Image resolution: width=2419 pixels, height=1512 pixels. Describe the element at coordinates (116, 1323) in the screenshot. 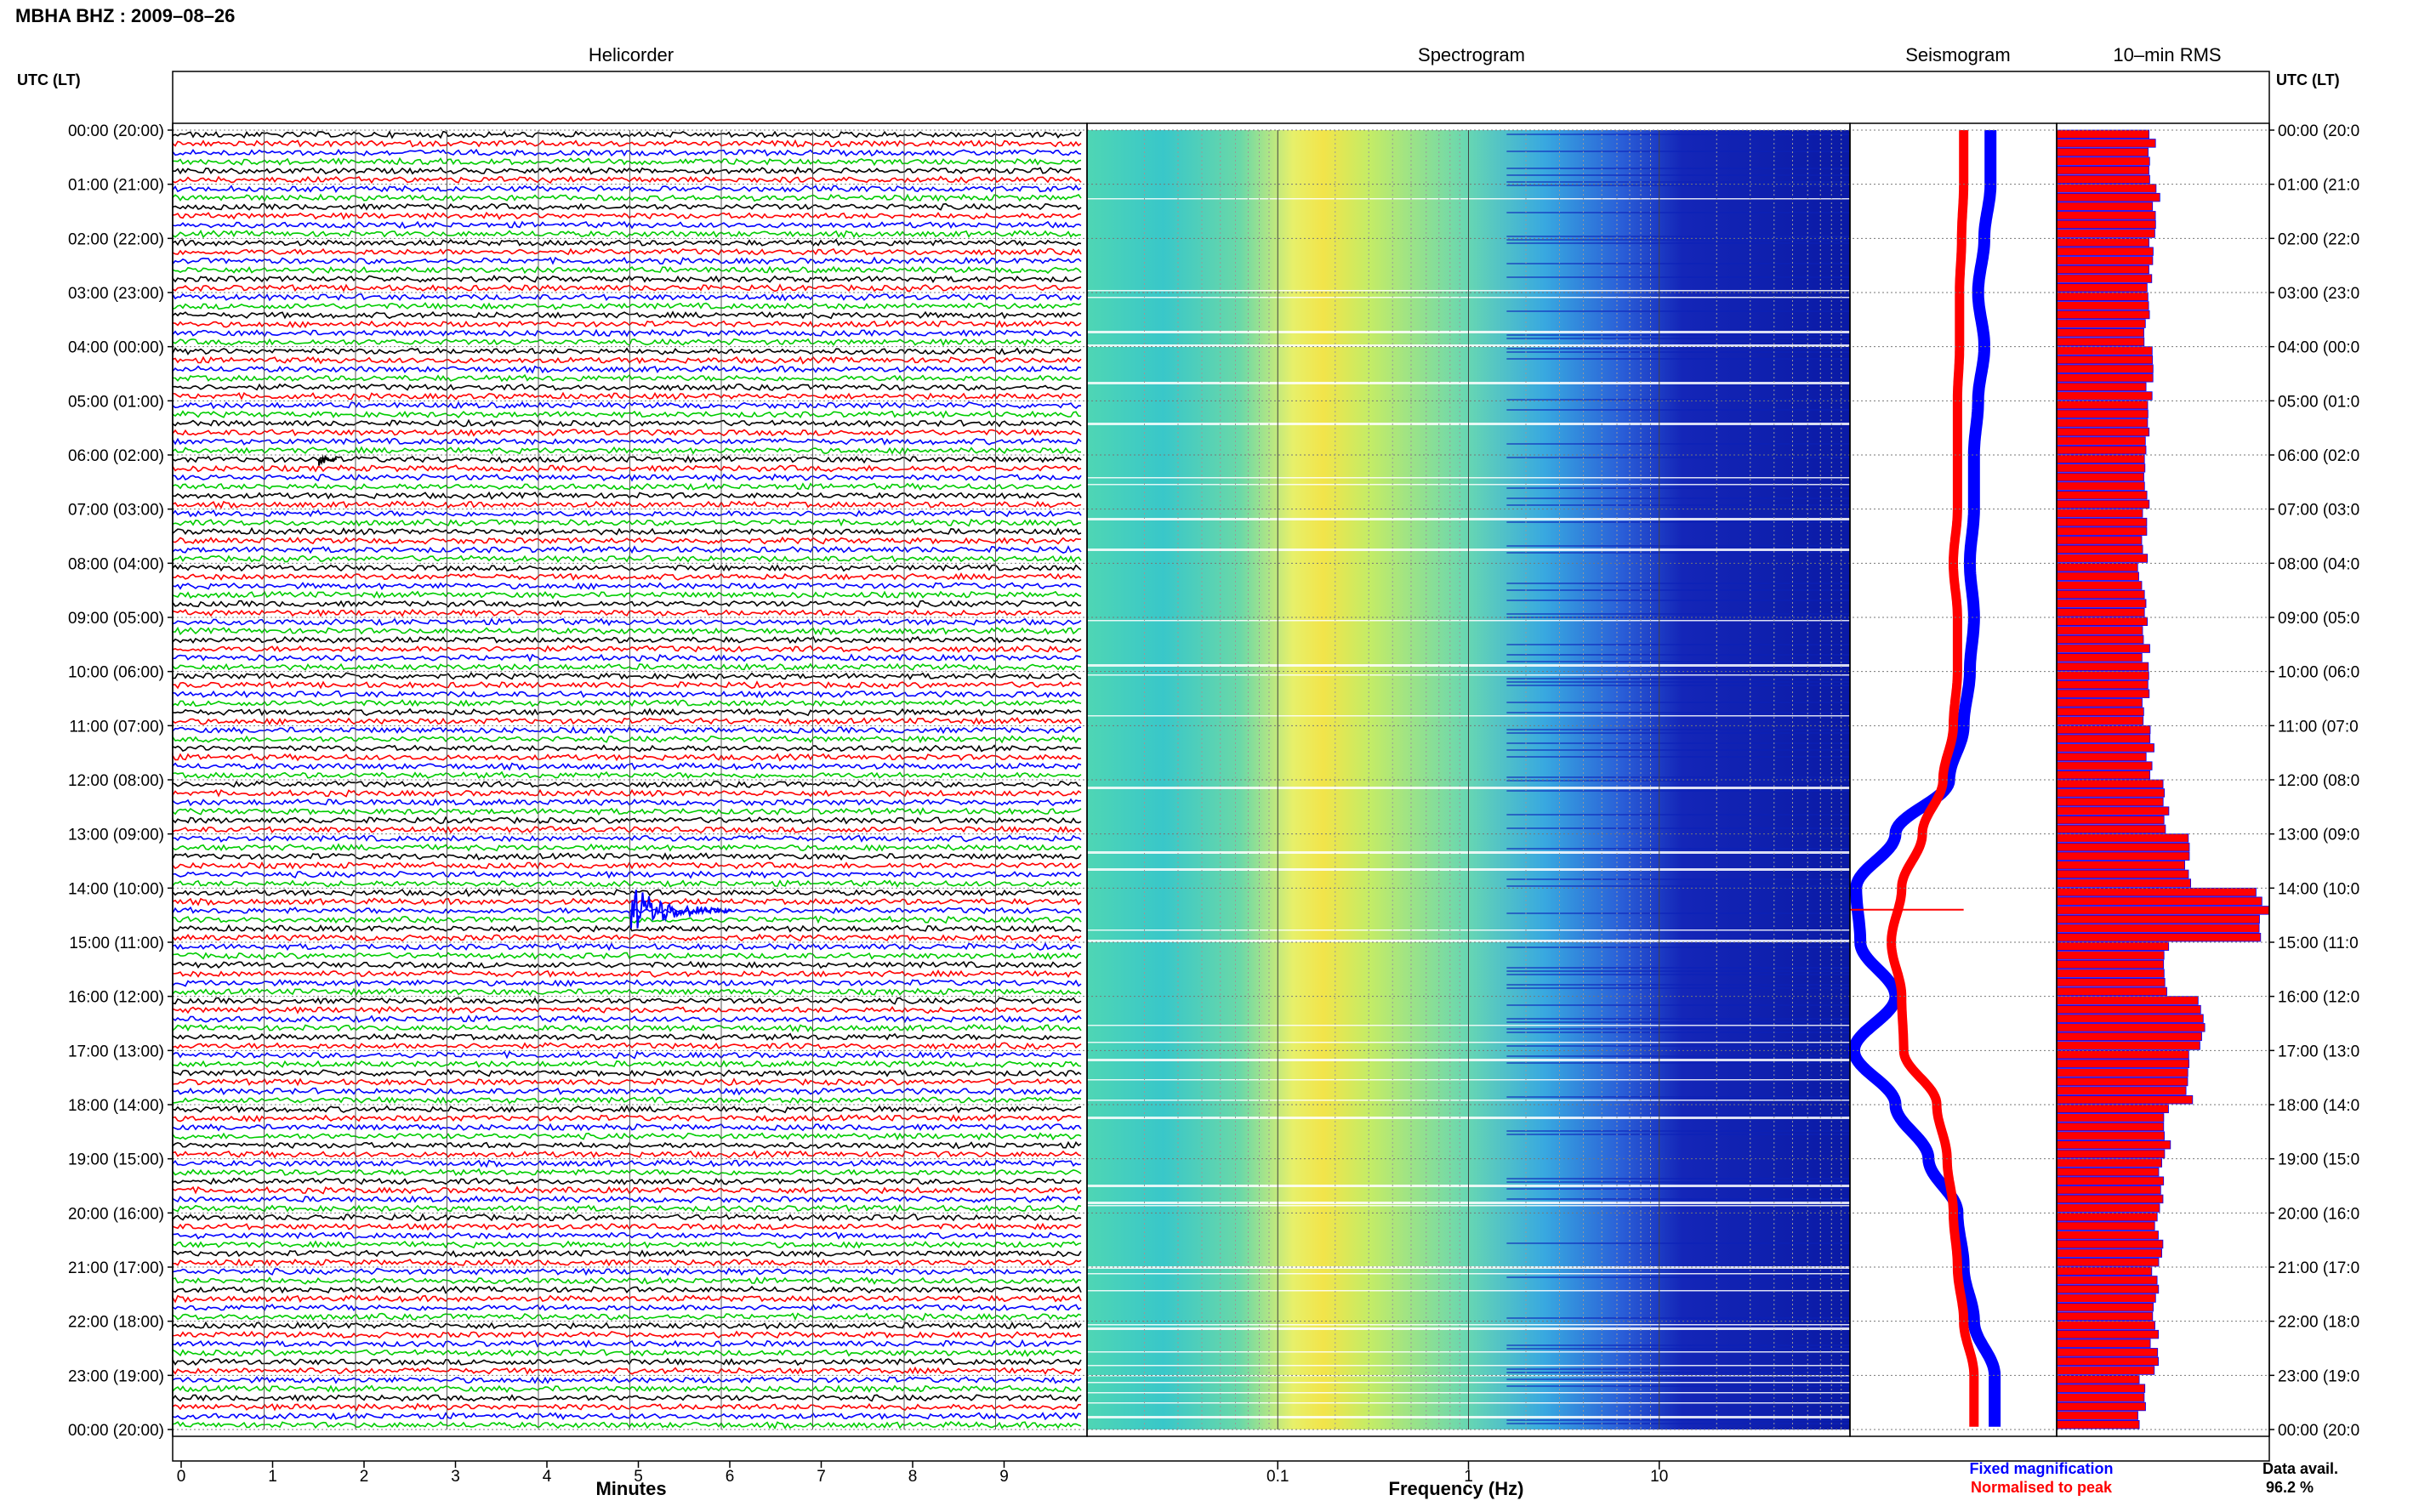

I see `time-label-left: 22:00 (18:00)` at that location.